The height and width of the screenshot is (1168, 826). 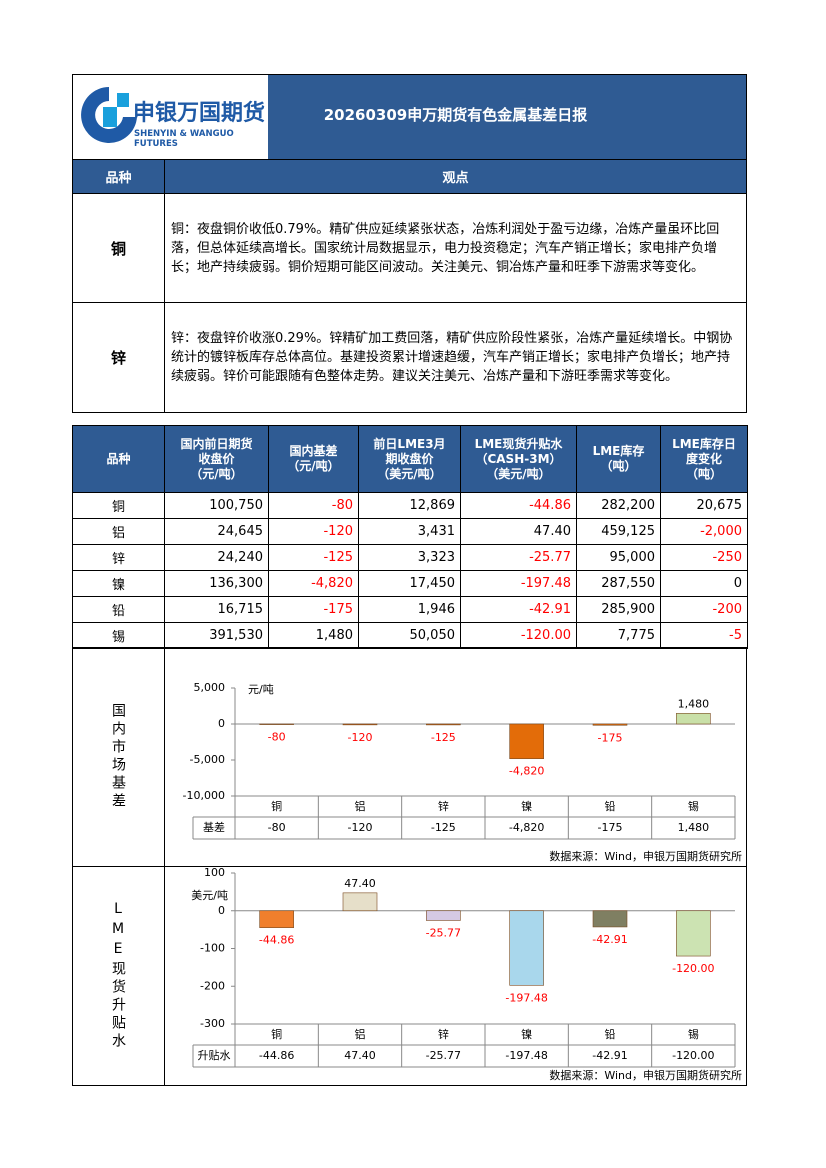 What do you see at coordinates (164, 866) in the screenshot?
I see `divider` at bounding box center [164, 866].